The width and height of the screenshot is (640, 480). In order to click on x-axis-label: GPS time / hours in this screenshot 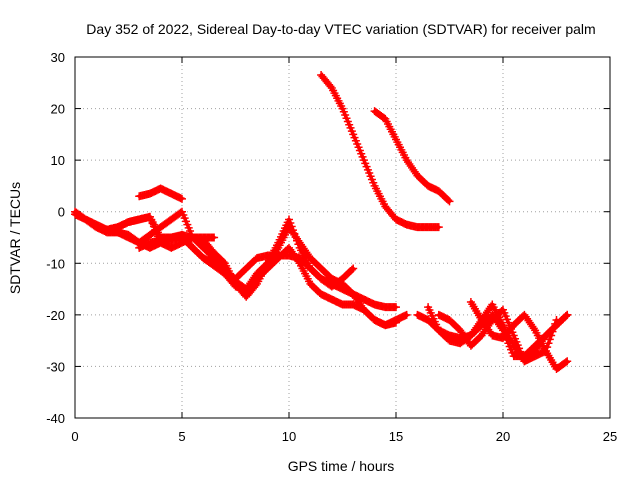, I will do `click(341, 466)`.